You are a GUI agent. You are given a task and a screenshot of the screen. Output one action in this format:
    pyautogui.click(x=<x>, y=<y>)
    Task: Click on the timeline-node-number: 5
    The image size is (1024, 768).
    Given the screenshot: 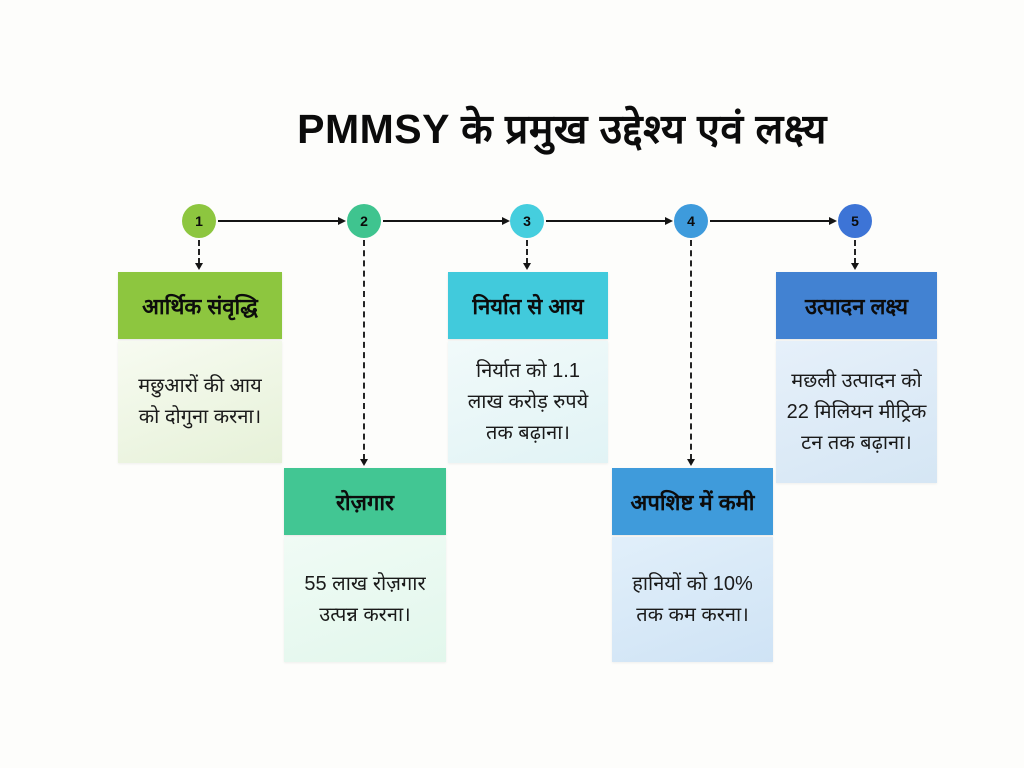 What is the action you would take?
    pyautogui.click(x=855, y=221)
    